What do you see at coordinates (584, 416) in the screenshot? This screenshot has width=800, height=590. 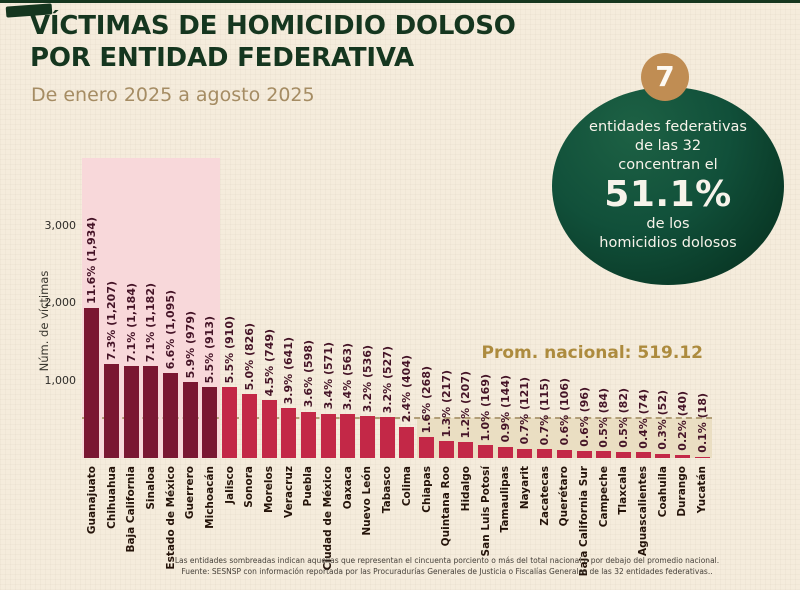 I see `bar-value-text: 0.6% (96)` at bounding box center [584, 416].